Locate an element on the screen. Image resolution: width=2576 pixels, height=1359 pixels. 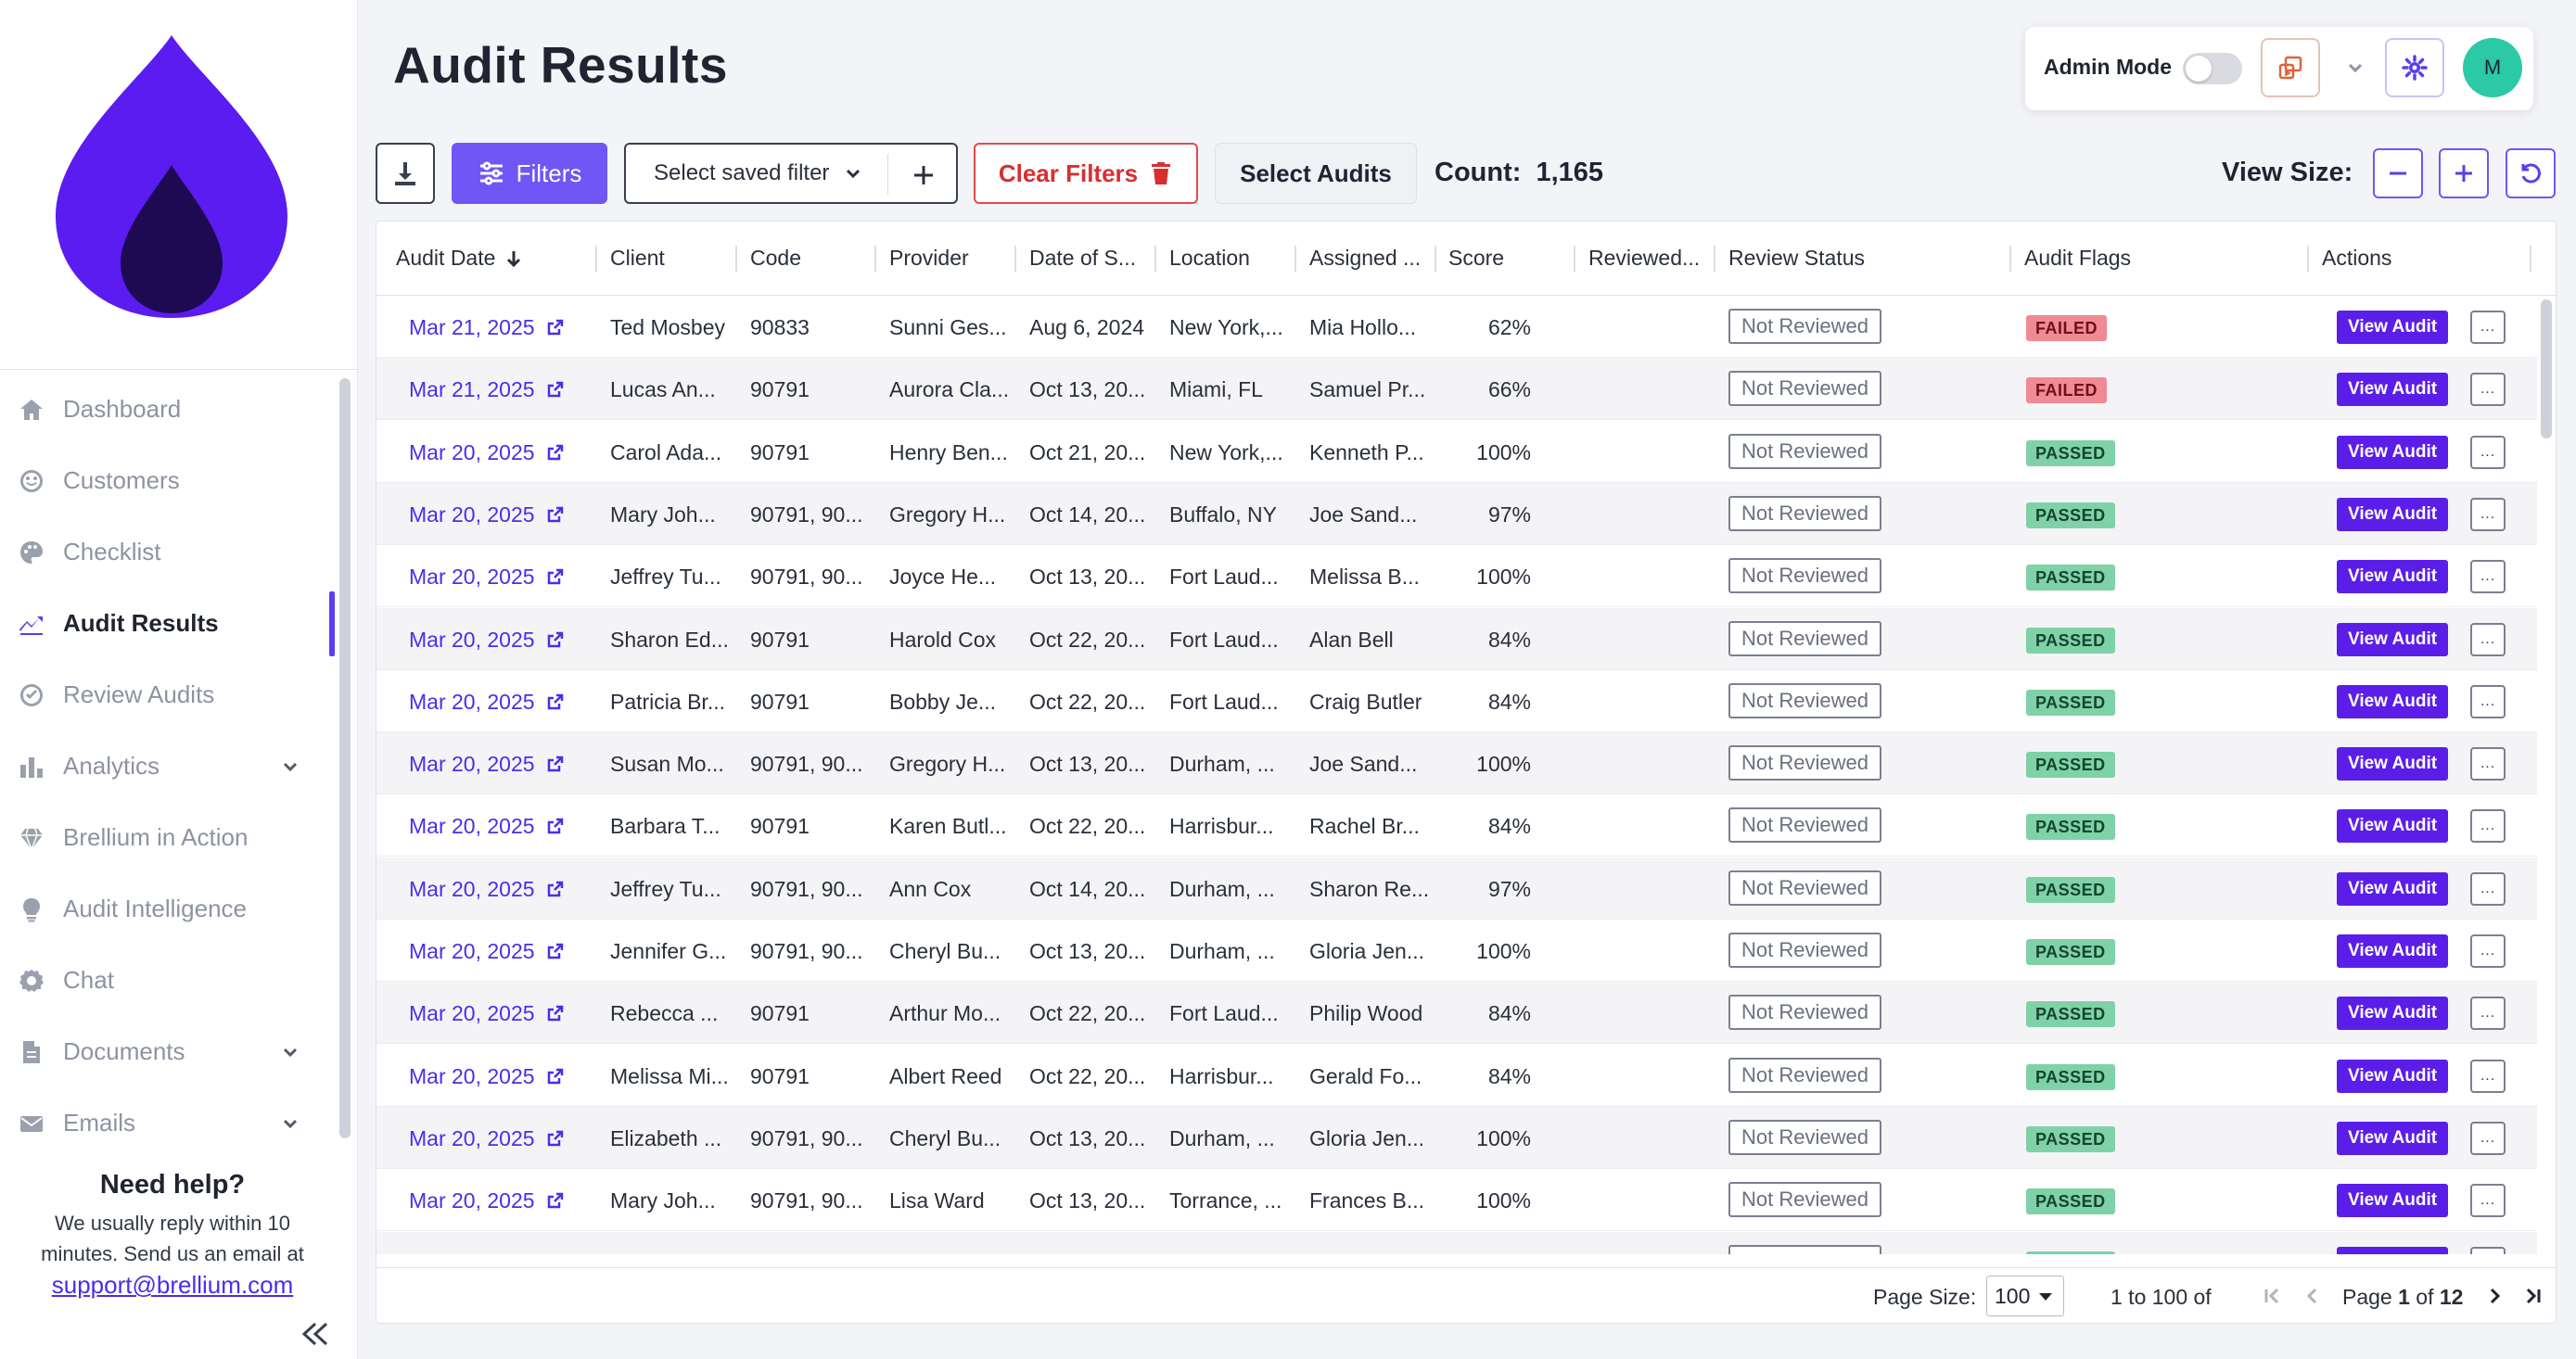
support-email-link: support@brellium.com is located at coordinates (172, 1285).